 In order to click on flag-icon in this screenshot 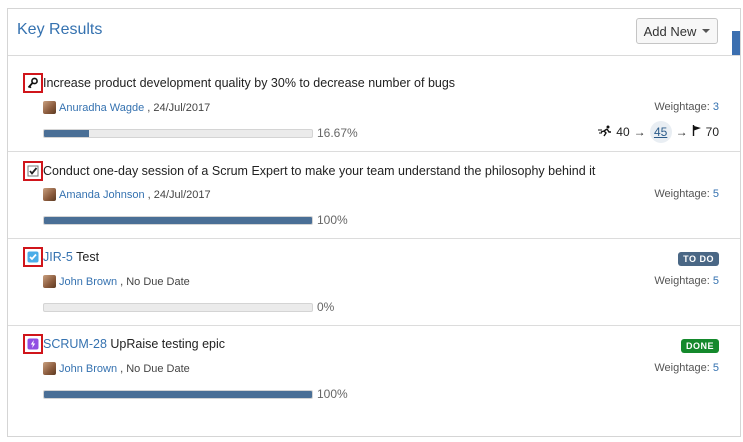, I will do `click(697, 132)`.